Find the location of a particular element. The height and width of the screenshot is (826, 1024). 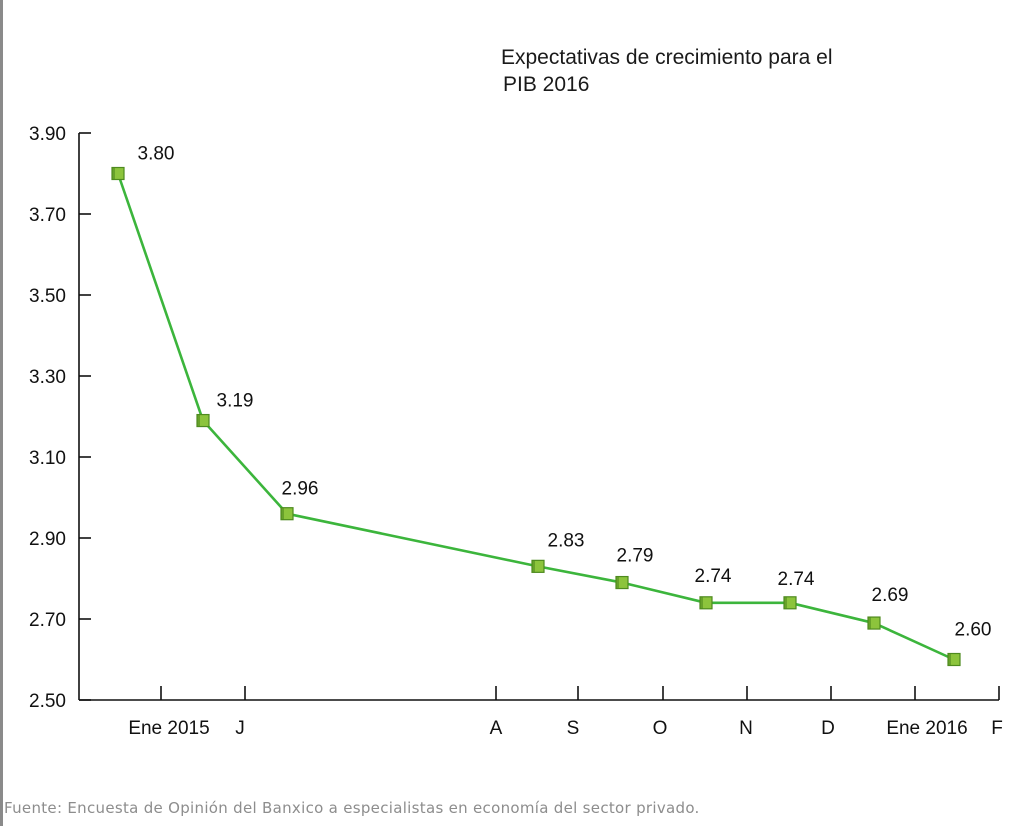

data-label: 2.79 is located at coordinates (635, 556).